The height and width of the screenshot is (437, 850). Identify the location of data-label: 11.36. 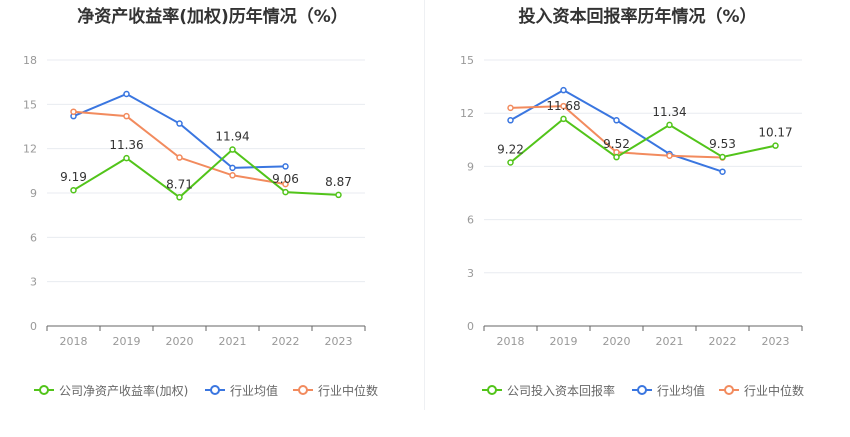
(126, 145).